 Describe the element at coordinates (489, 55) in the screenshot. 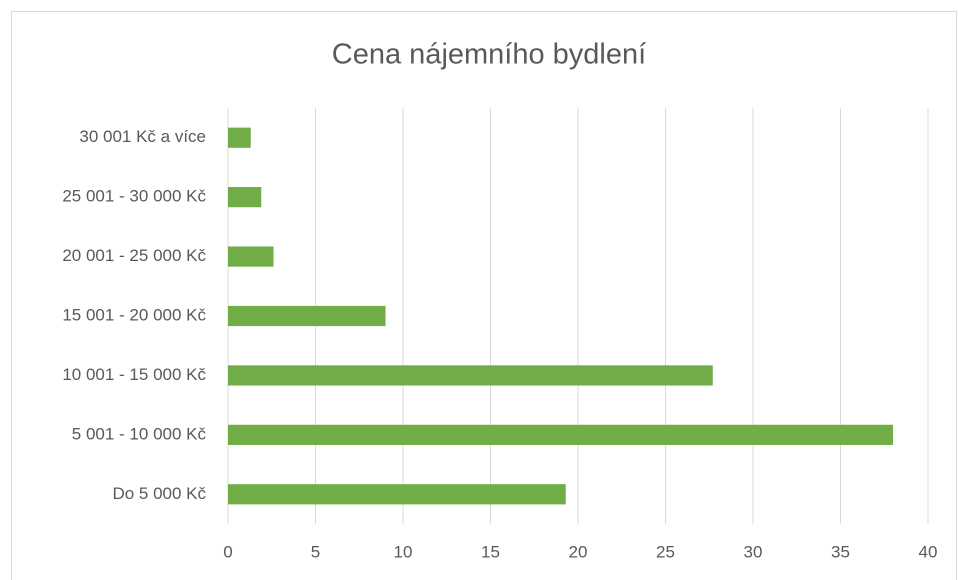

I see `chart-title: Cena nájemního bydlení` at that location.